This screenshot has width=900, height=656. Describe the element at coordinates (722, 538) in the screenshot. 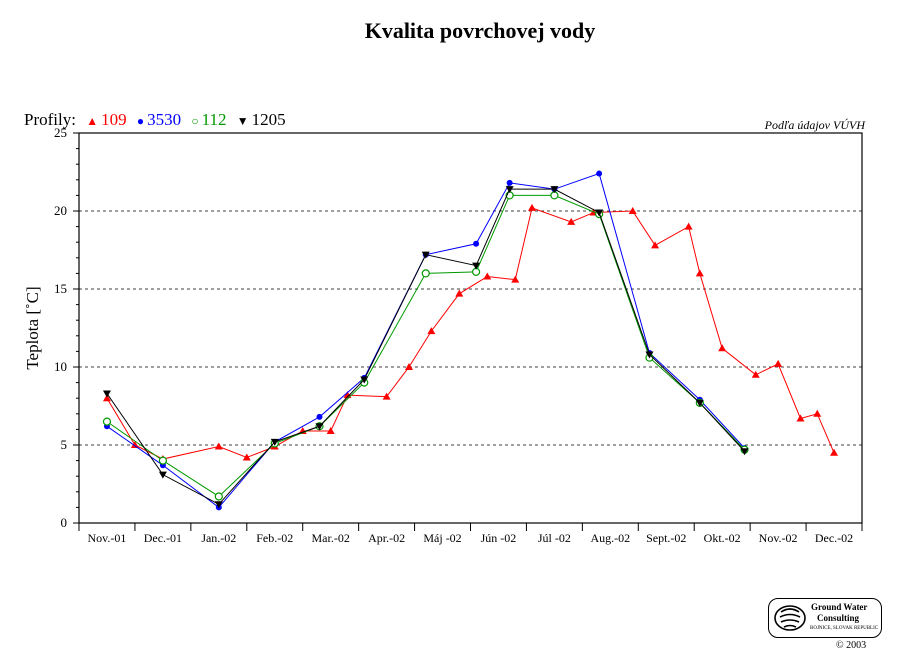

I see `x-tick-label: Okt.-02` at that location.